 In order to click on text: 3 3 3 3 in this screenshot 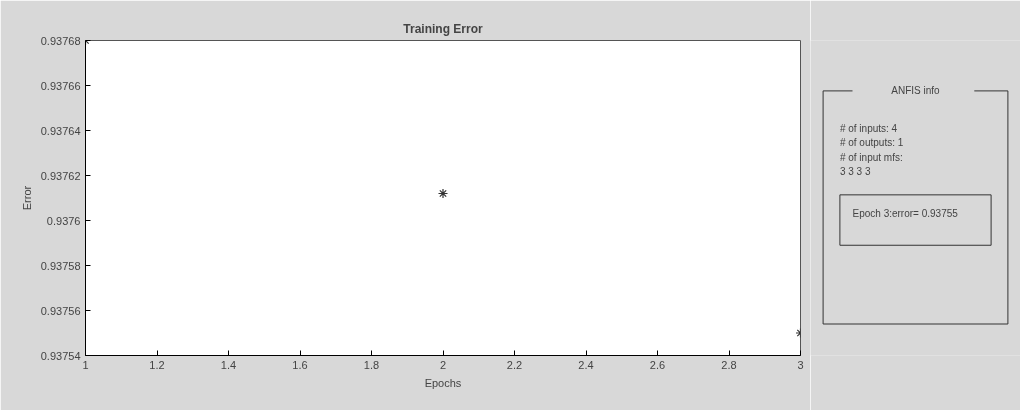, I will do `click(855, 171)`.